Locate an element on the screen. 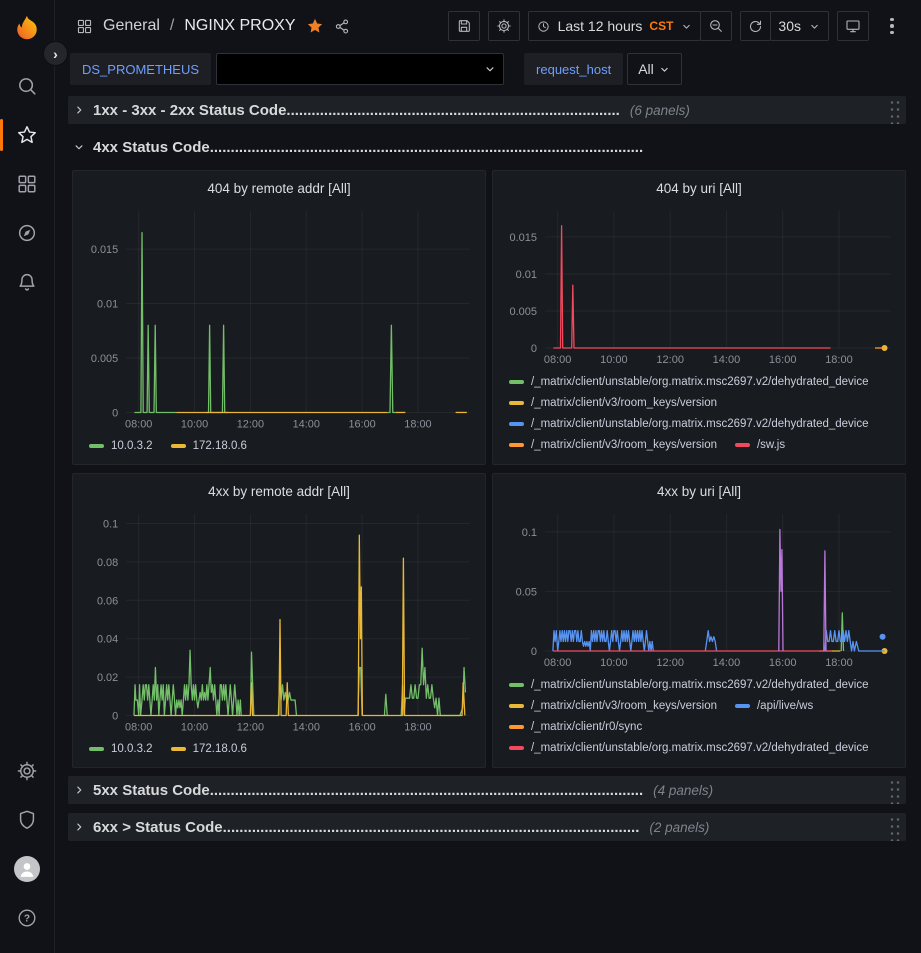 This screenshot has width=921, height=953. sidebar-item-alerting is located at coordinates (27, 282).